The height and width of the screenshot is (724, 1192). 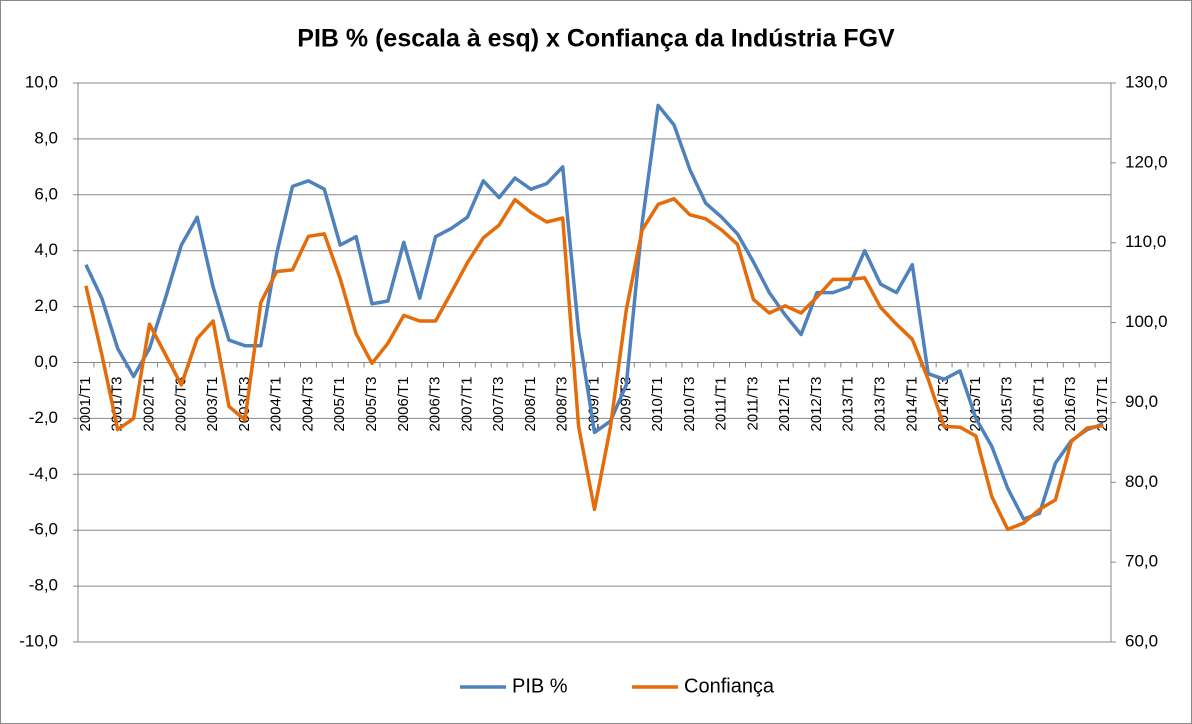 What do you see at coordinates (816, 404) in the screenshot?
I see `x-tick-label: 2012/T3` at bounding box center [816, 404].